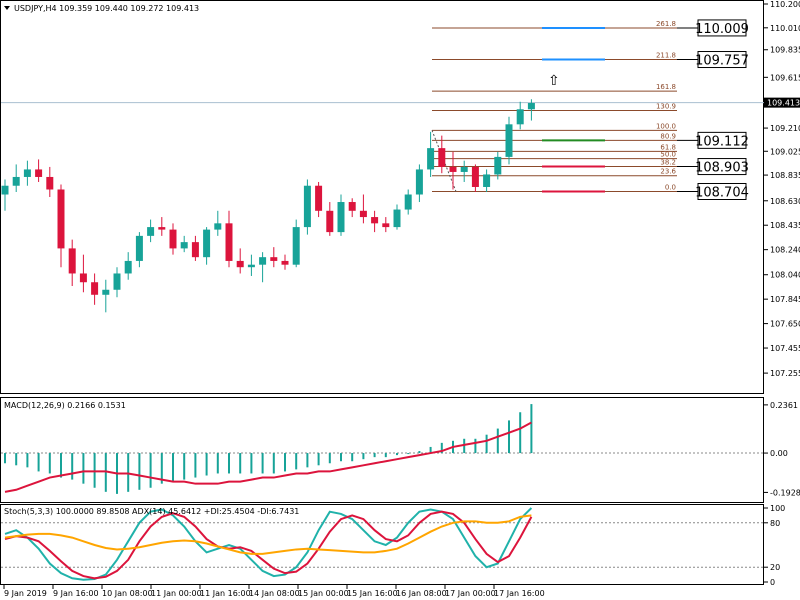 This screenshot has height=600, width=800. Describe the element at coordinates (785, 348) in the screenshot. I see `price-axis-label: 107.455` at that location.